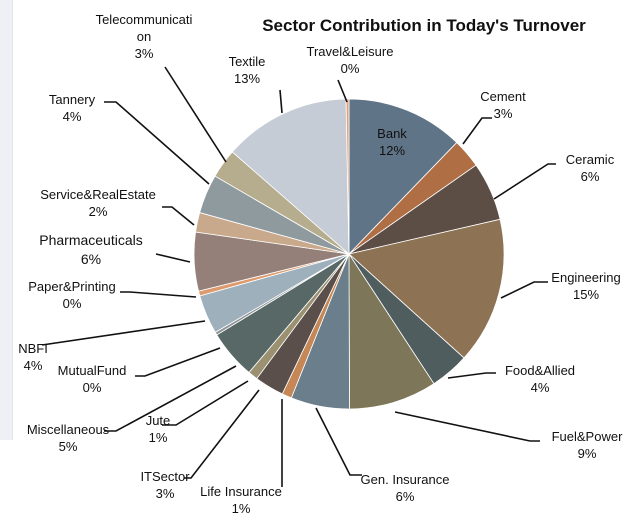  What do you see at coordinates (165, 493) in the screenshot?
I see `label-it-value: 3%` at bounding box center [165, 493].